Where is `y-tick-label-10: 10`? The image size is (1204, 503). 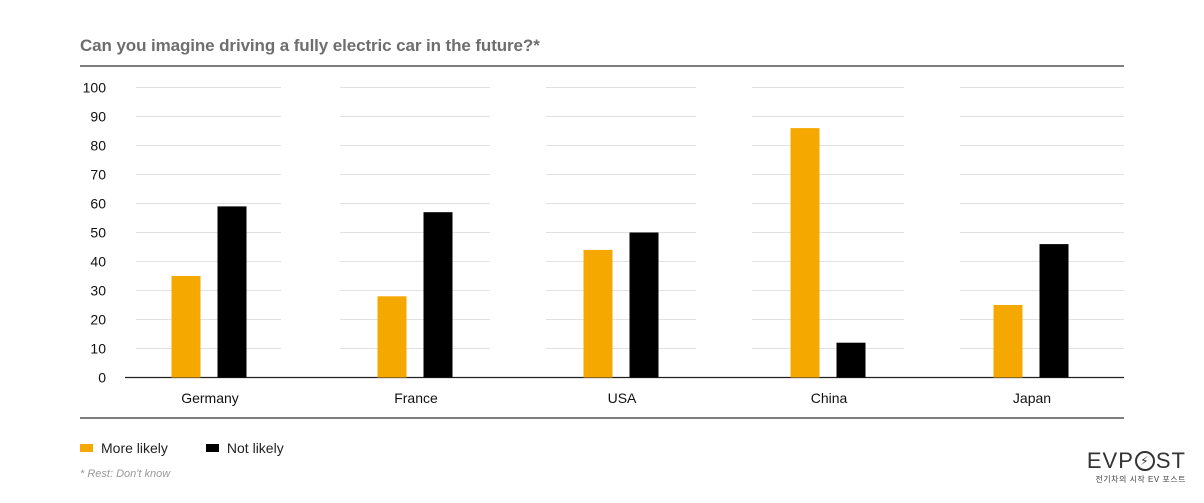
y-tick-label-10: 10 is located at coordinates (98, 349).